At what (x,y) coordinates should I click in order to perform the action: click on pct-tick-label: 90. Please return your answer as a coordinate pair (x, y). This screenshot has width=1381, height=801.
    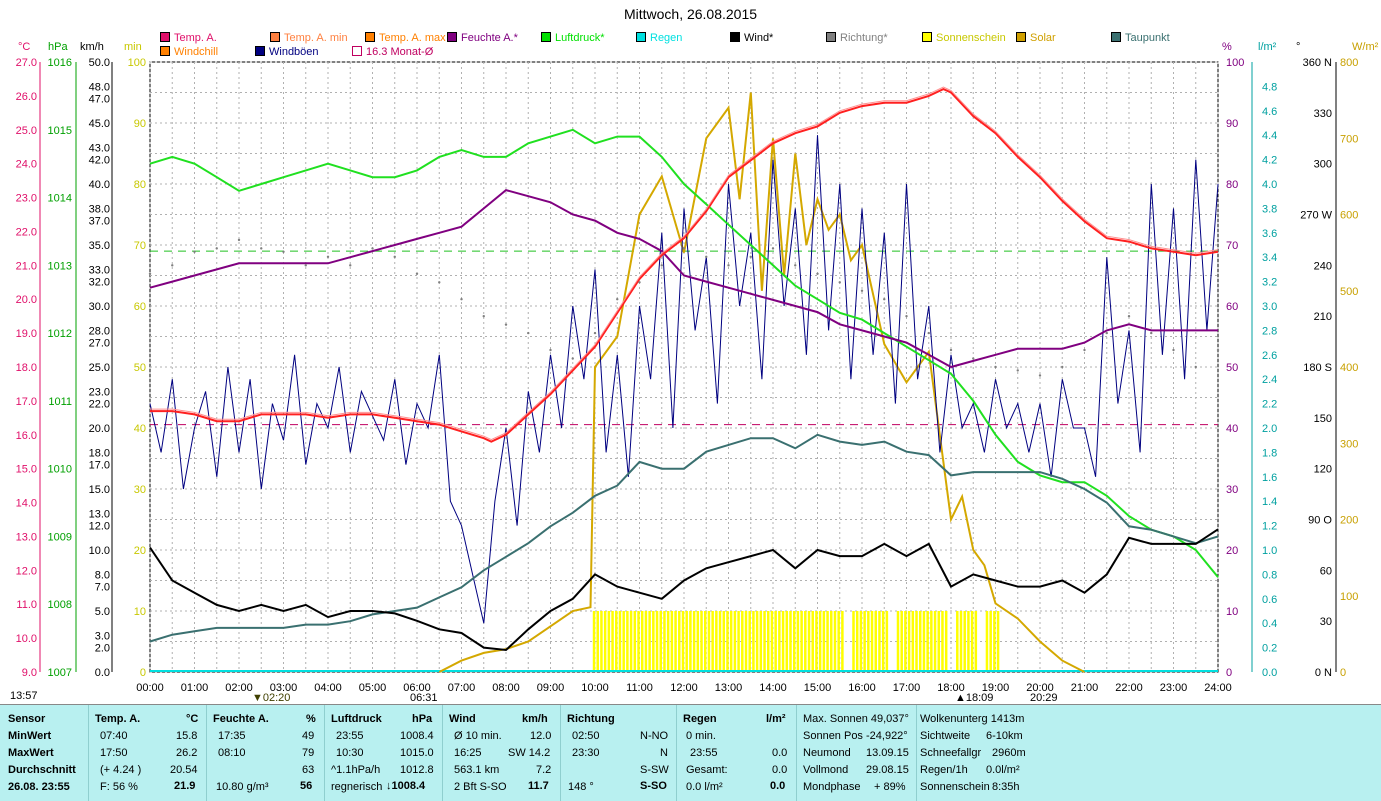
    Looking at the image, I should click on (1232, 124).